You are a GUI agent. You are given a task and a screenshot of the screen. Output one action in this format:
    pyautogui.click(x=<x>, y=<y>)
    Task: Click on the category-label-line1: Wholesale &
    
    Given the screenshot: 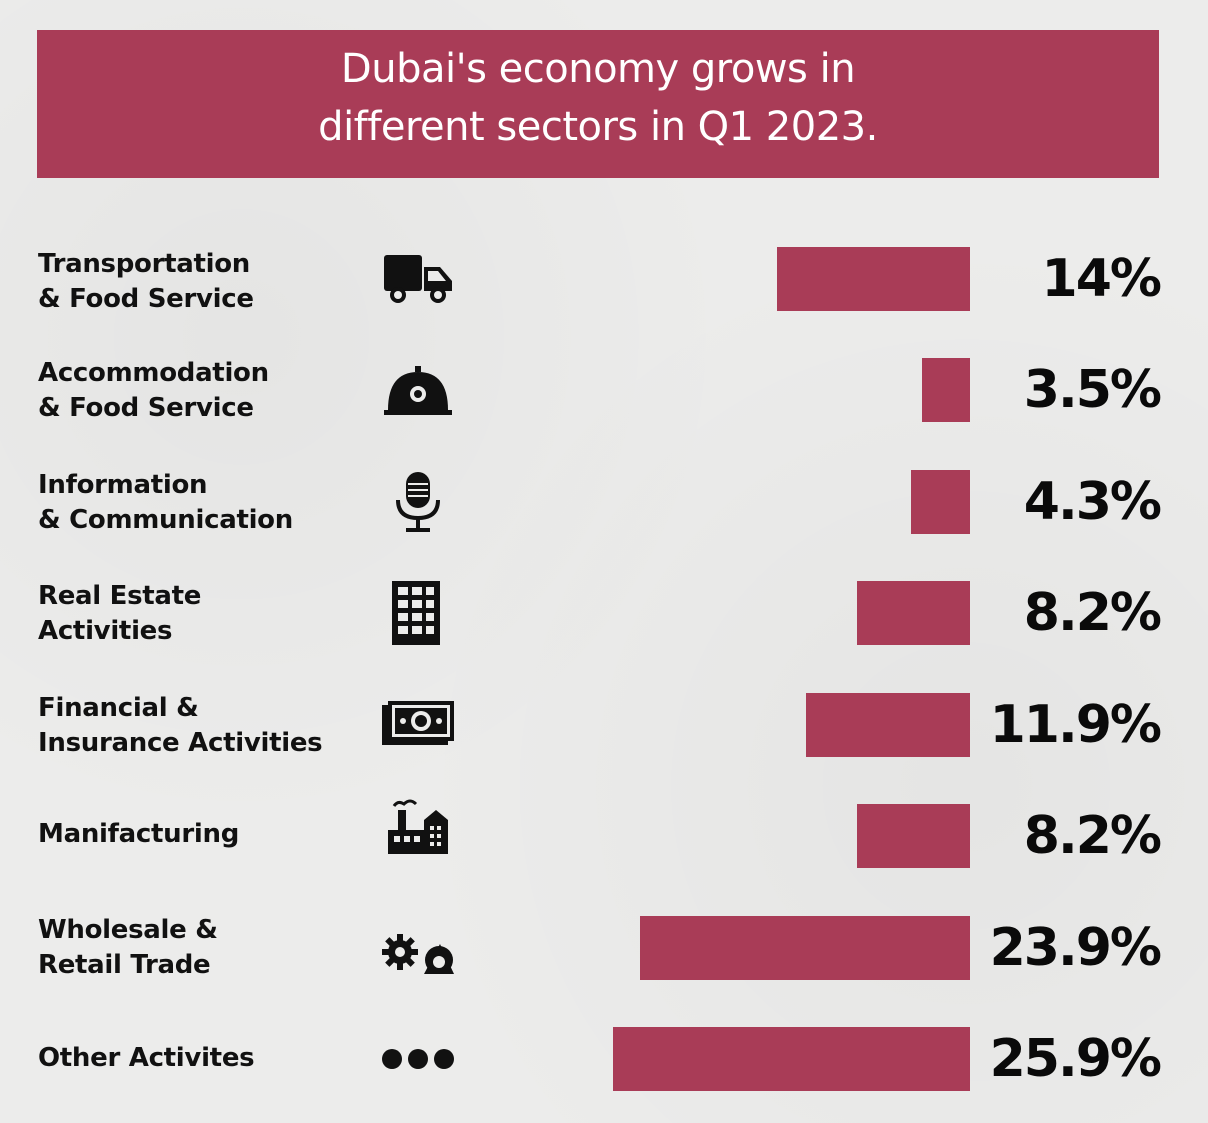 What is the action you would take?
    pyautogui.click(x=128, y=930)
    